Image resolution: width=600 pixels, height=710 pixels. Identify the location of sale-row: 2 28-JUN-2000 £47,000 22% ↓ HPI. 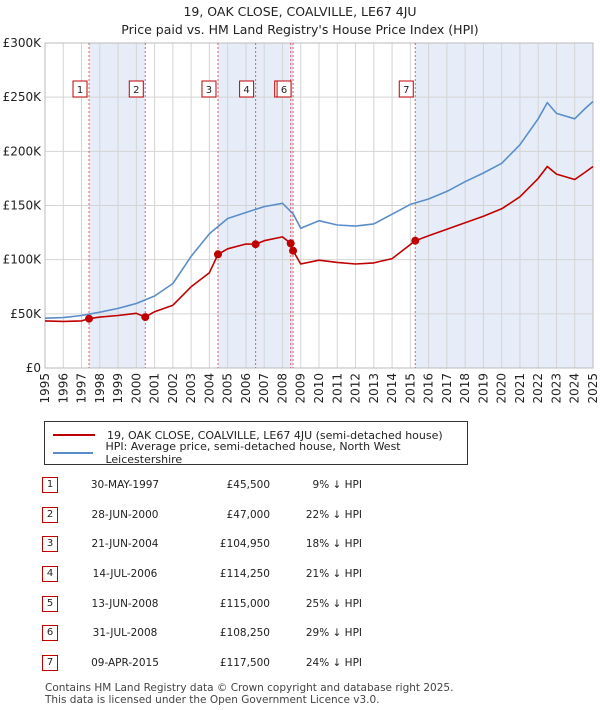
(202, 515).